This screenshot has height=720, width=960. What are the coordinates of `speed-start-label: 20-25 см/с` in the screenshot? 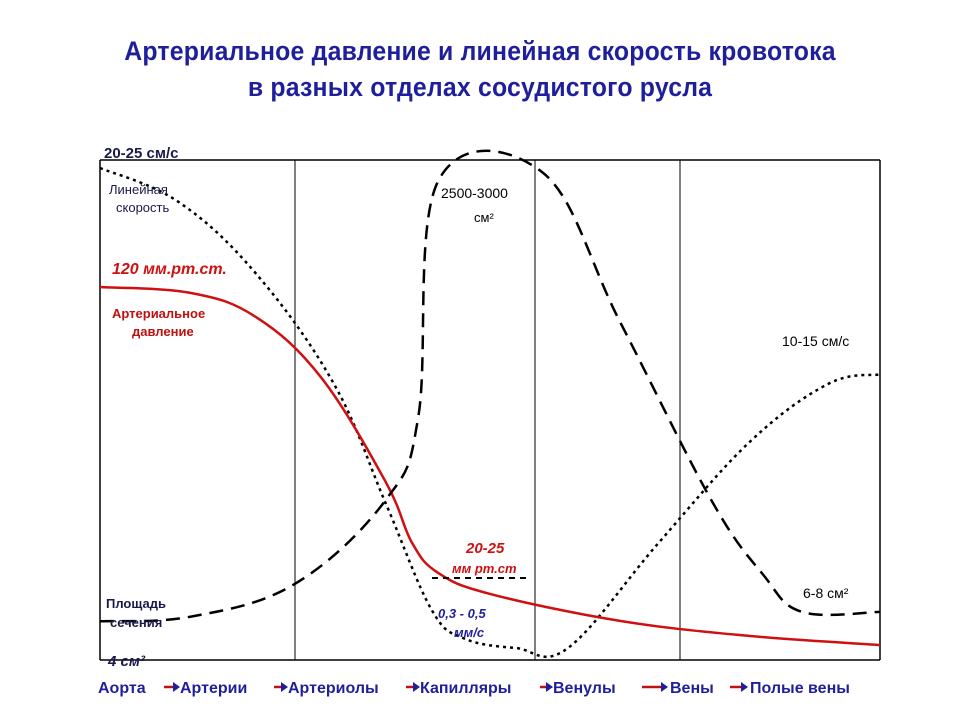 It's located at (141, 153).